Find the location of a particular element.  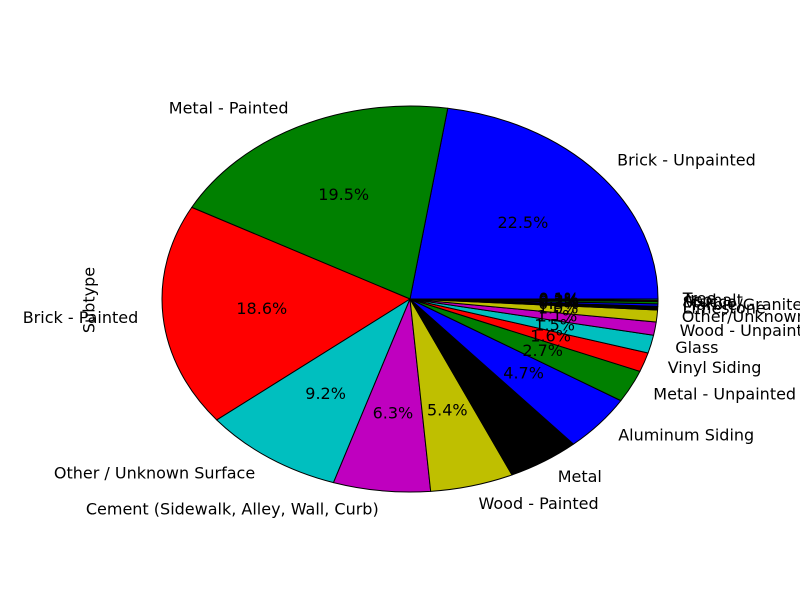

slice-label: Other/Unknown is located at coordinates (741, 316).